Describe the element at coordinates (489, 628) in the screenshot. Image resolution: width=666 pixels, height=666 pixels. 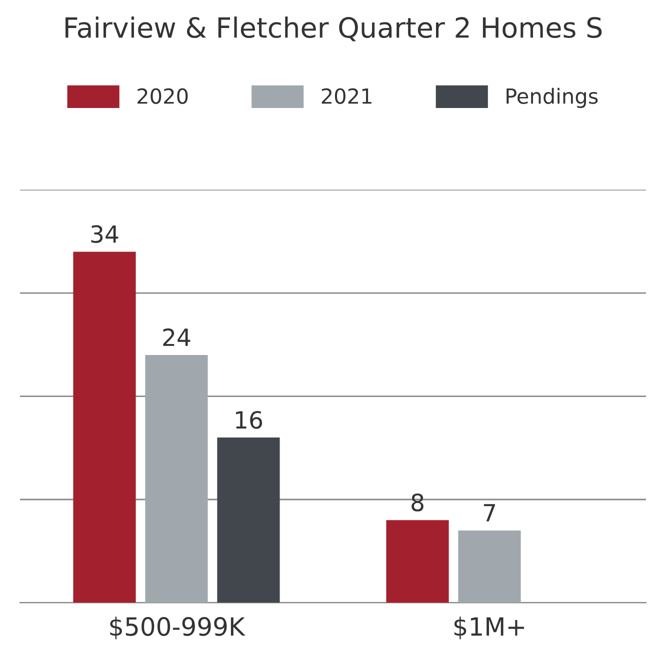
I see `x-tick-label: $1M+` at that location.